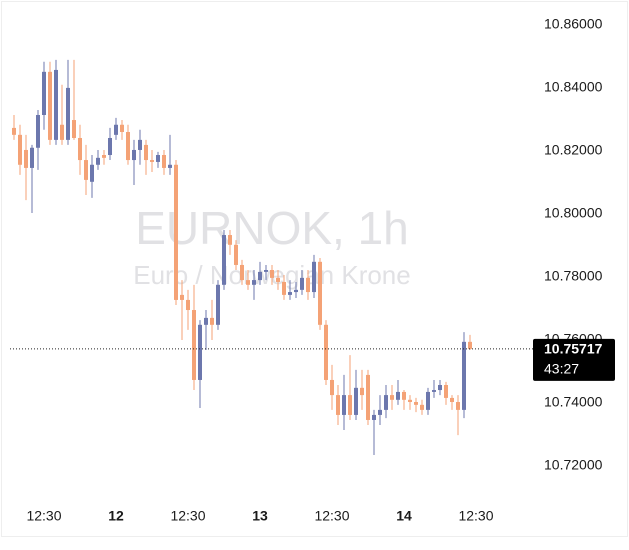 This screenshot has width=629, height=550. Describe the element at coordinates (573, 24) in the screenshot. I see `y-tick-label: 10.86000` at that location.